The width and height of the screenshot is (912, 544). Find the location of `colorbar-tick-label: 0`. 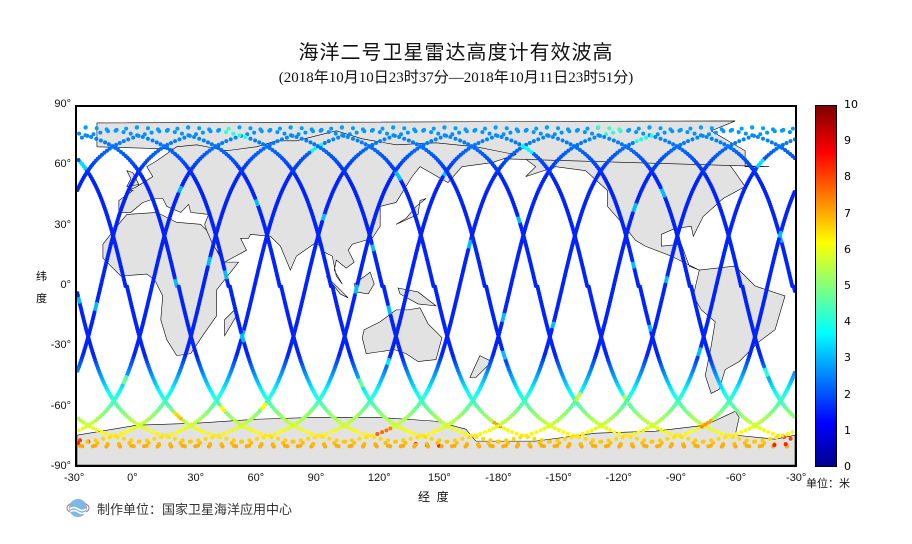

colorbar-tick-label: 0 is located at coordinates (847, 466).